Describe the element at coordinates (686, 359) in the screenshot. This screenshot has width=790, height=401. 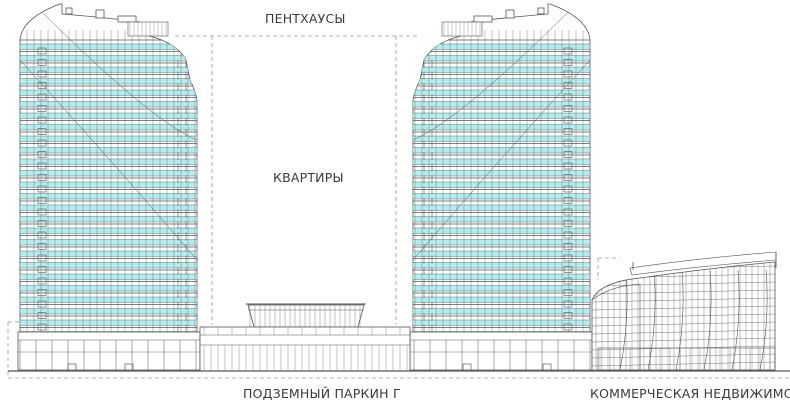
I see `commercial-ground` at that location.